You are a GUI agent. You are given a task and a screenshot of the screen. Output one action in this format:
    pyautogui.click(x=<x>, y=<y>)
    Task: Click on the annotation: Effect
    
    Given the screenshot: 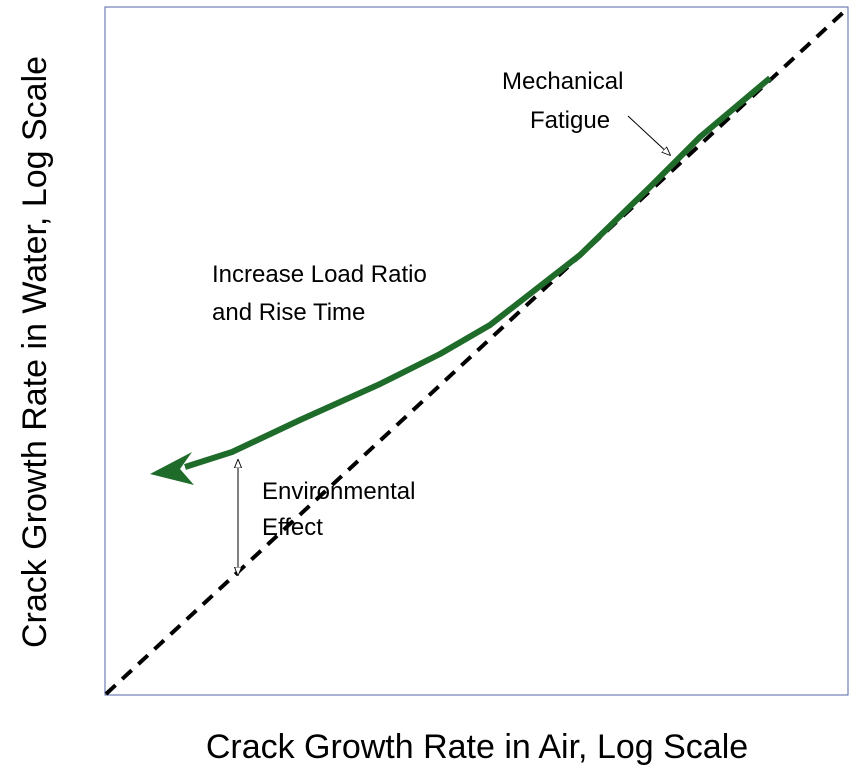 What is the action you would take?
    pyautogui.click(x=292, y=527)
    